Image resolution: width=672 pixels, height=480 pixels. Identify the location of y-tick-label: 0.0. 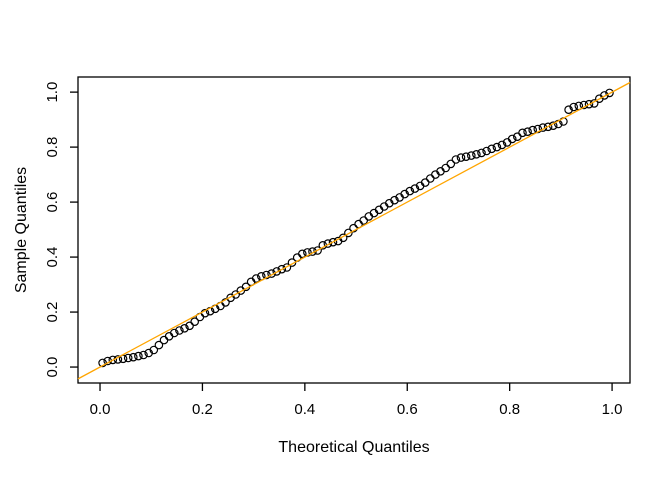
(52, 367).